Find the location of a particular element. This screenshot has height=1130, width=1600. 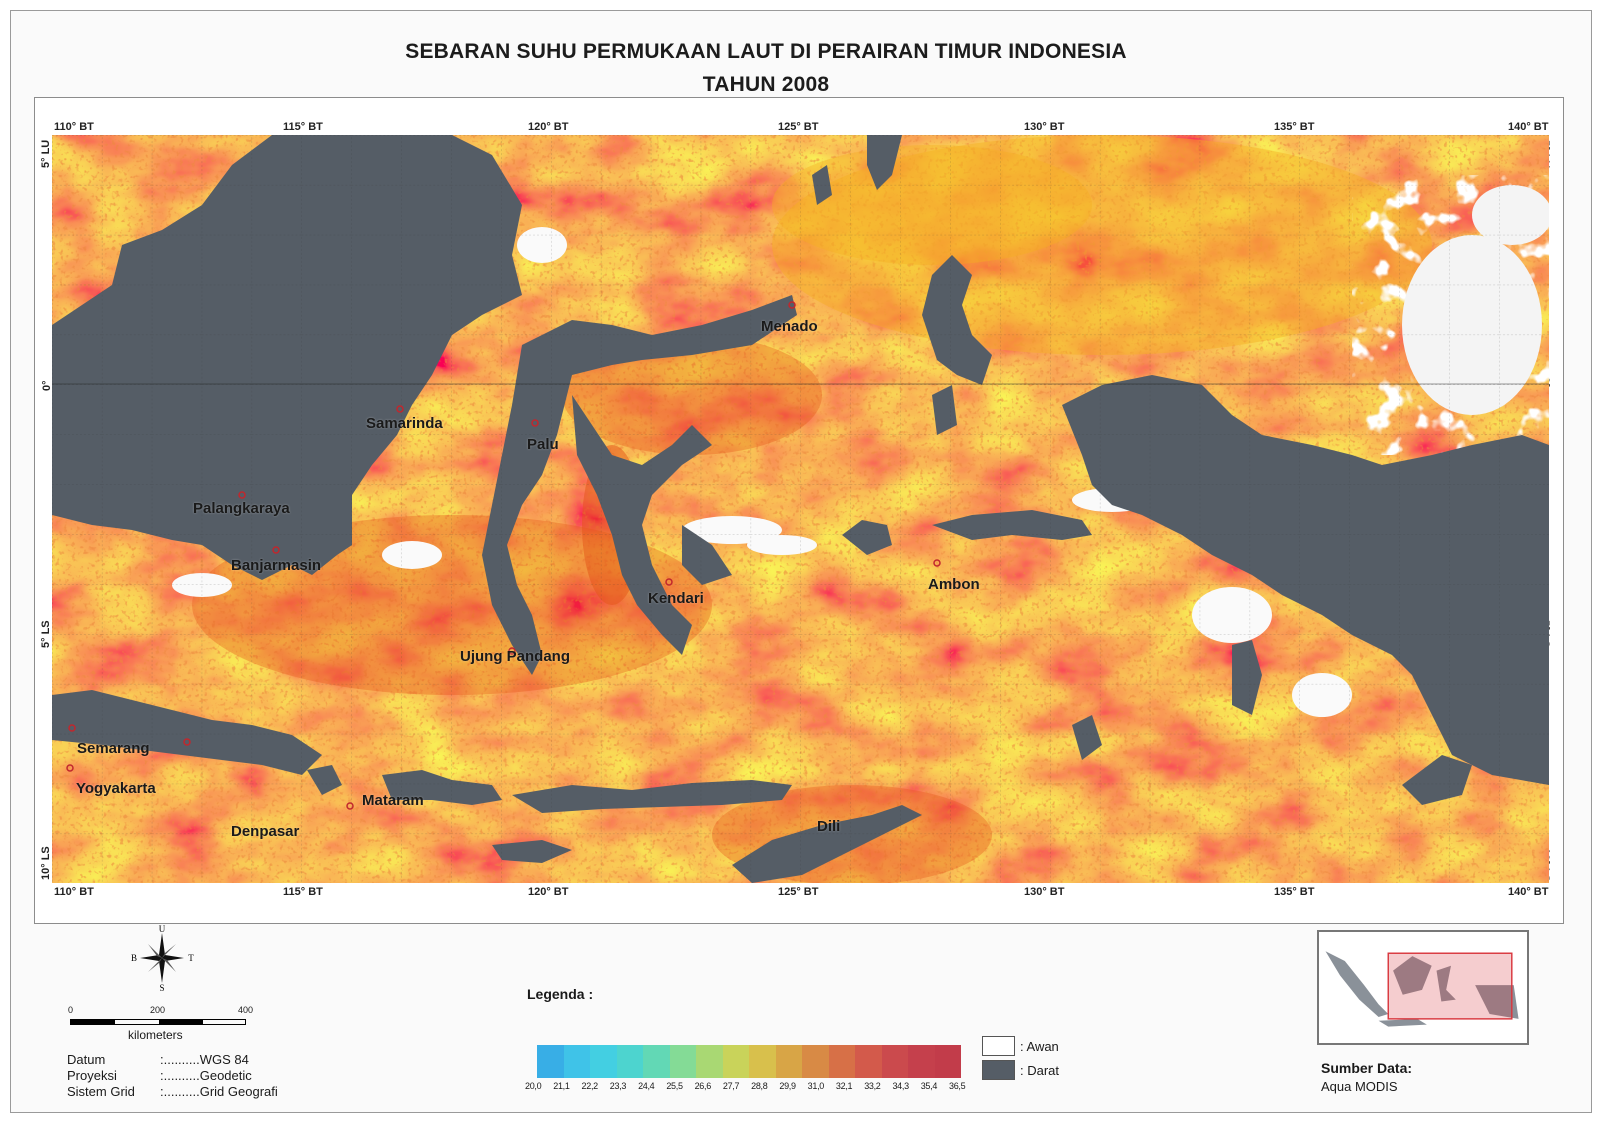

city-label-samarinda: Samarinda is located at coordinates (404, 423).